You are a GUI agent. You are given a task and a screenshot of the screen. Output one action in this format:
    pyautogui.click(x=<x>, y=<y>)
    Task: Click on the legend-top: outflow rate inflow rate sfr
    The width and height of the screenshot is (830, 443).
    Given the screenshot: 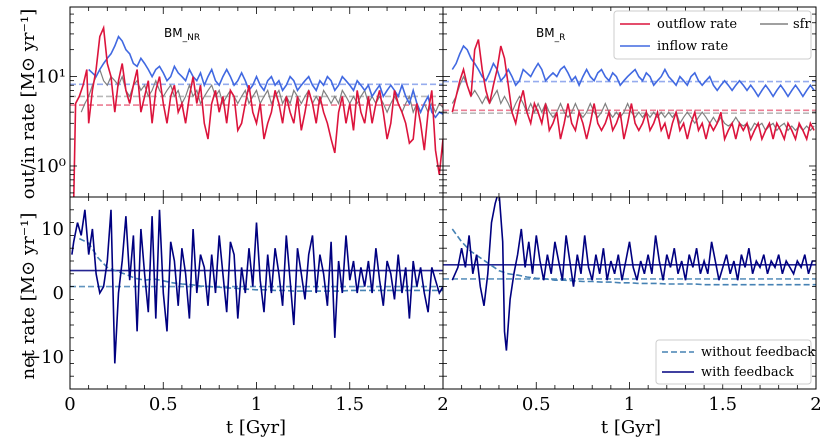 What is the action you would take?
    pyautogui.click(x=712, y=35)
    